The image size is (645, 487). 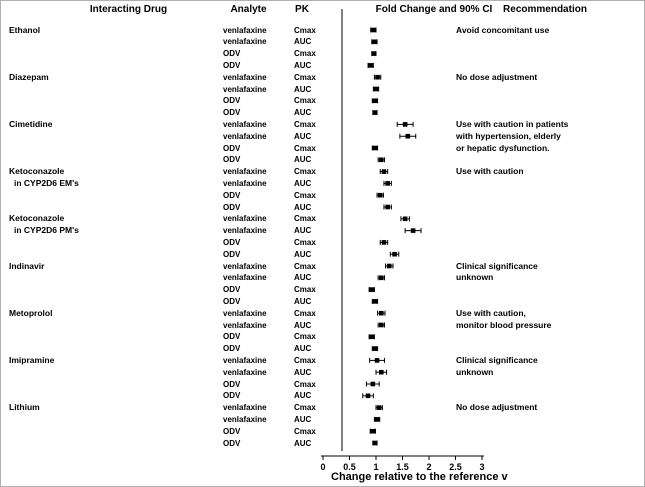 I want to click on x-axis-tick-label: 1.5, so click(x=402, y=467).